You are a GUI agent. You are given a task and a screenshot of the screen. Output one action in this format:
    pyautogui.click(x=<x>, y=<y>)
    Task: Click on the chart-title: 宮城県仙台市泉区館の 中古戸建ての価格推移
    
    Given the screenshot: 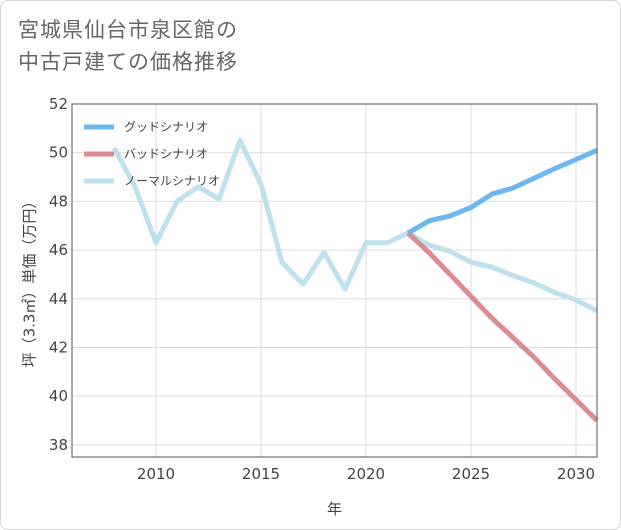 What is the action you would take?
    pyautogui.click(x=298, y=46)
    